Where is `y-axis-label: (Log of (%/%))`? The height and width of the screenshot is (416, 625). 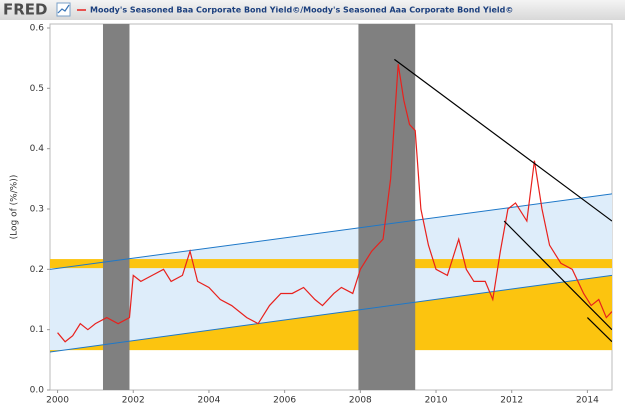 y-axis-label: (Log of (%/%)) is located at coordinates (15, 207).